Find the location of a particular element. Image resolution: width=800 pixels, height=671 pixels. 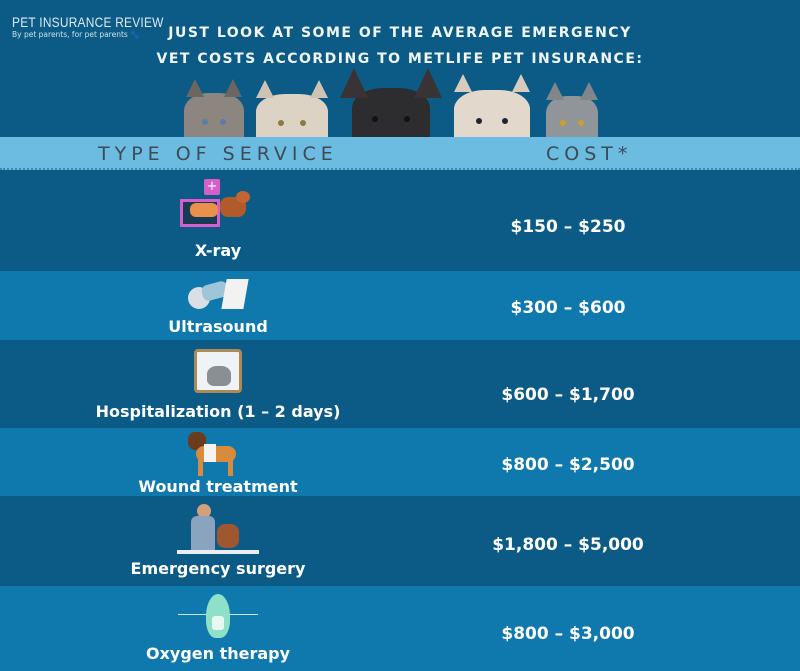

bandaged-dog-icon is located at coordinates (218, 454).